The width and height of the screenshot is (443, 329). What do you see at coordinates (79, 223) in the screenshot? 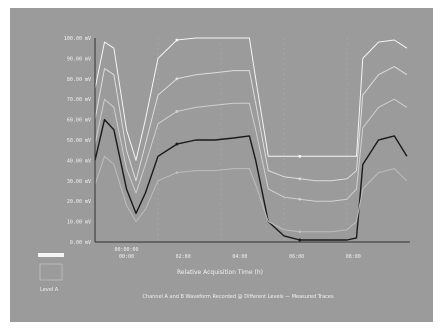
I see `y-tick-label: 10.00 mV` at bounding box center [79, 223].